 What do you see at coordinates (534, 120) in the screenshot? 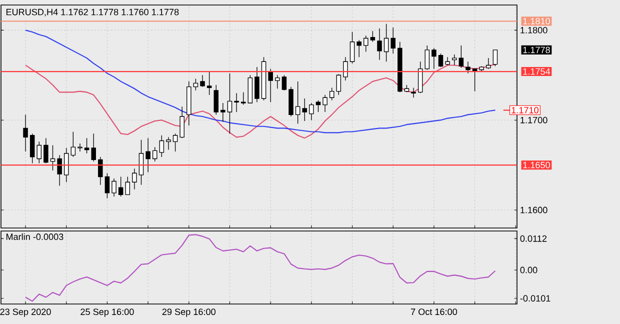
I see `y-tick-label: 1.1700` at bounding box center [534, 120].